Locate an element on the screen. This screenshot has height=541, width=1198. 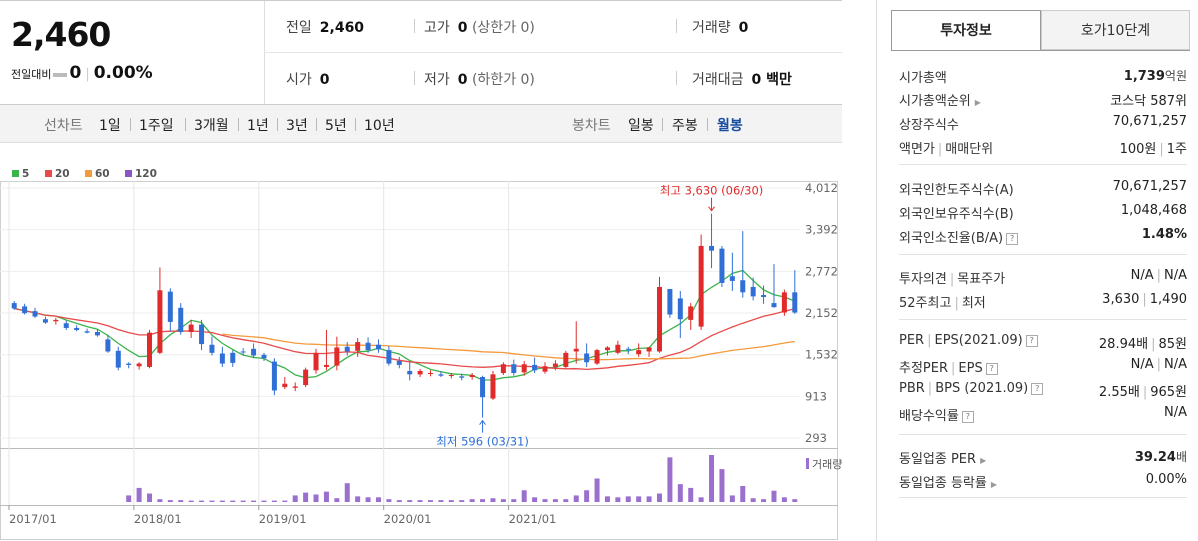
foreign-ratio-row: 외국인소진율(B/A)? 1.48% is located at coordinates (1043, 235).